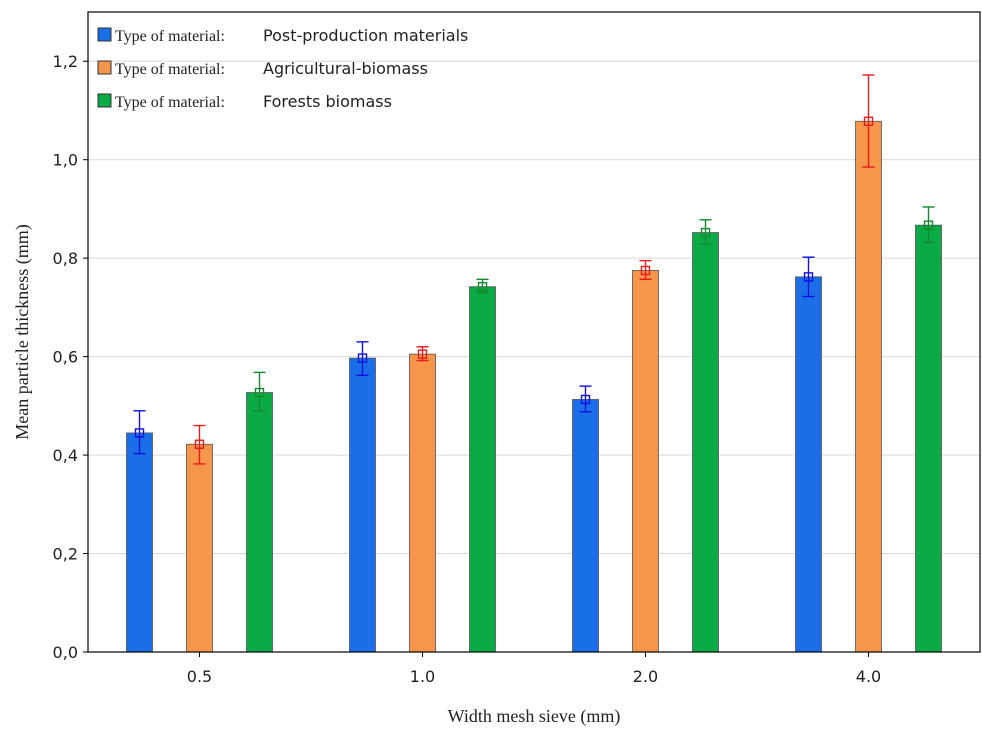 This screenshot has height=731, width=982. Describe the element at coordinates (65, 357) in the screenshot. I see `y-tick-label: 0,6` at that location.